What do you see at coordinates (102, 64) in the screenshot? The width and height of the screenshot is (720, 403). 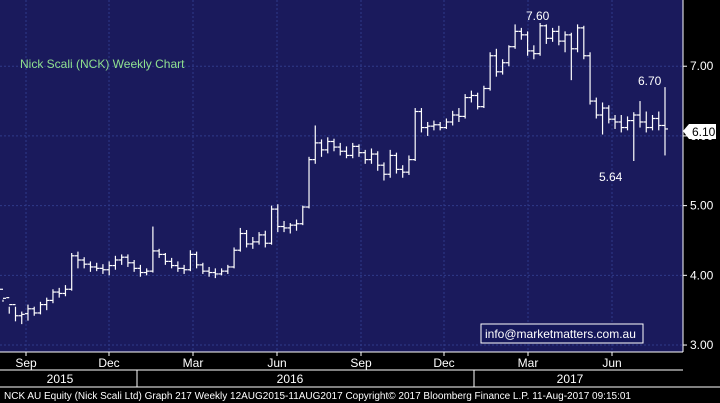 I see `chart-title: Nick Scali (NCK) Weekly Chart` at bounding box center [102, 64].